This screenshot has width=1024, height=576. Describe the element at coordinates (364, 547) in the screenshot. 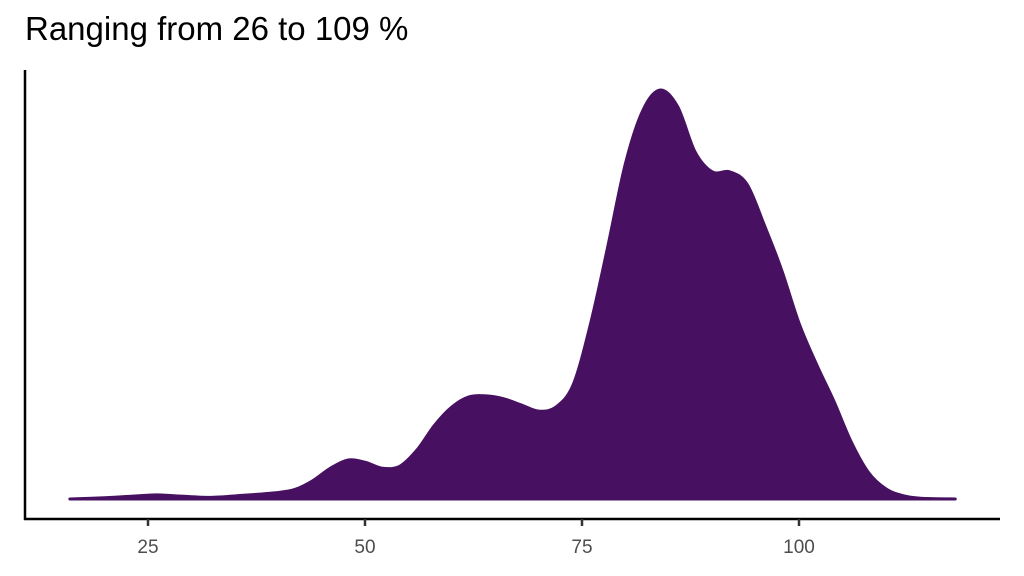

I see `x-tick-label: 50` at that location.